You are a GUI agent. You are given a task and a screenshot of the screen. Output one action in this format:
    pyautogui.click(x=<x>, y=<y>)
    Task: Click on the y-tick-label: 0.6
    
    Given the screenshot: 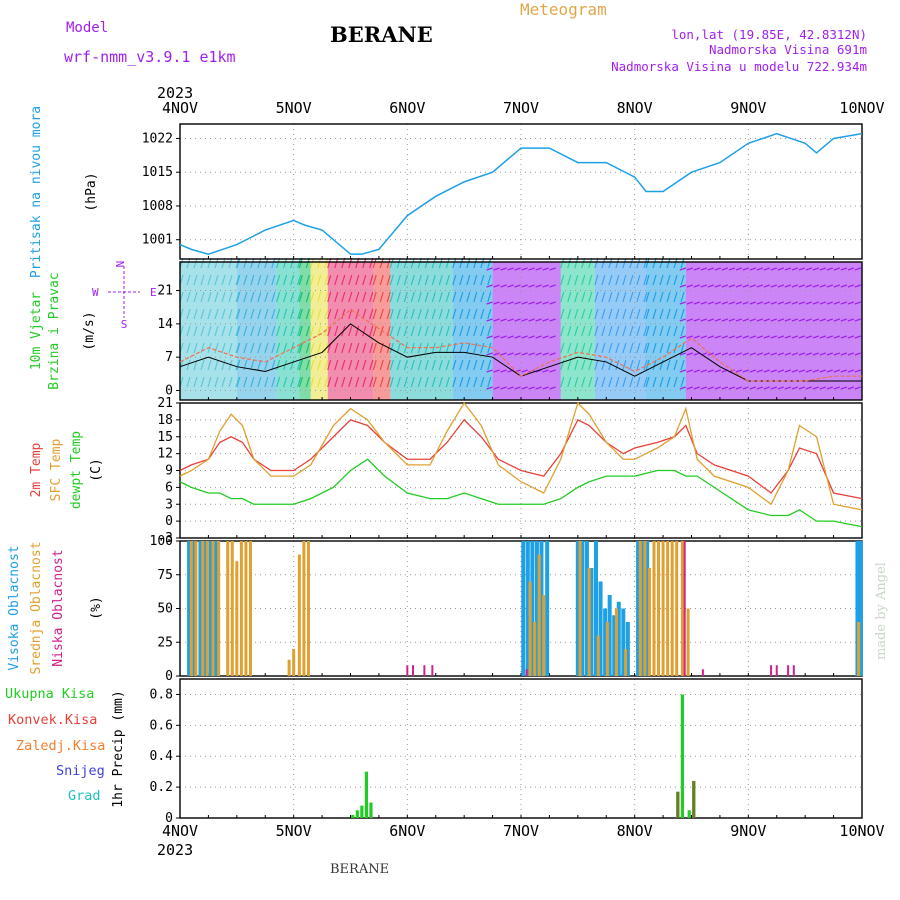 What is the action you would take?
    pyautogui.click(x=161, y=725)
    